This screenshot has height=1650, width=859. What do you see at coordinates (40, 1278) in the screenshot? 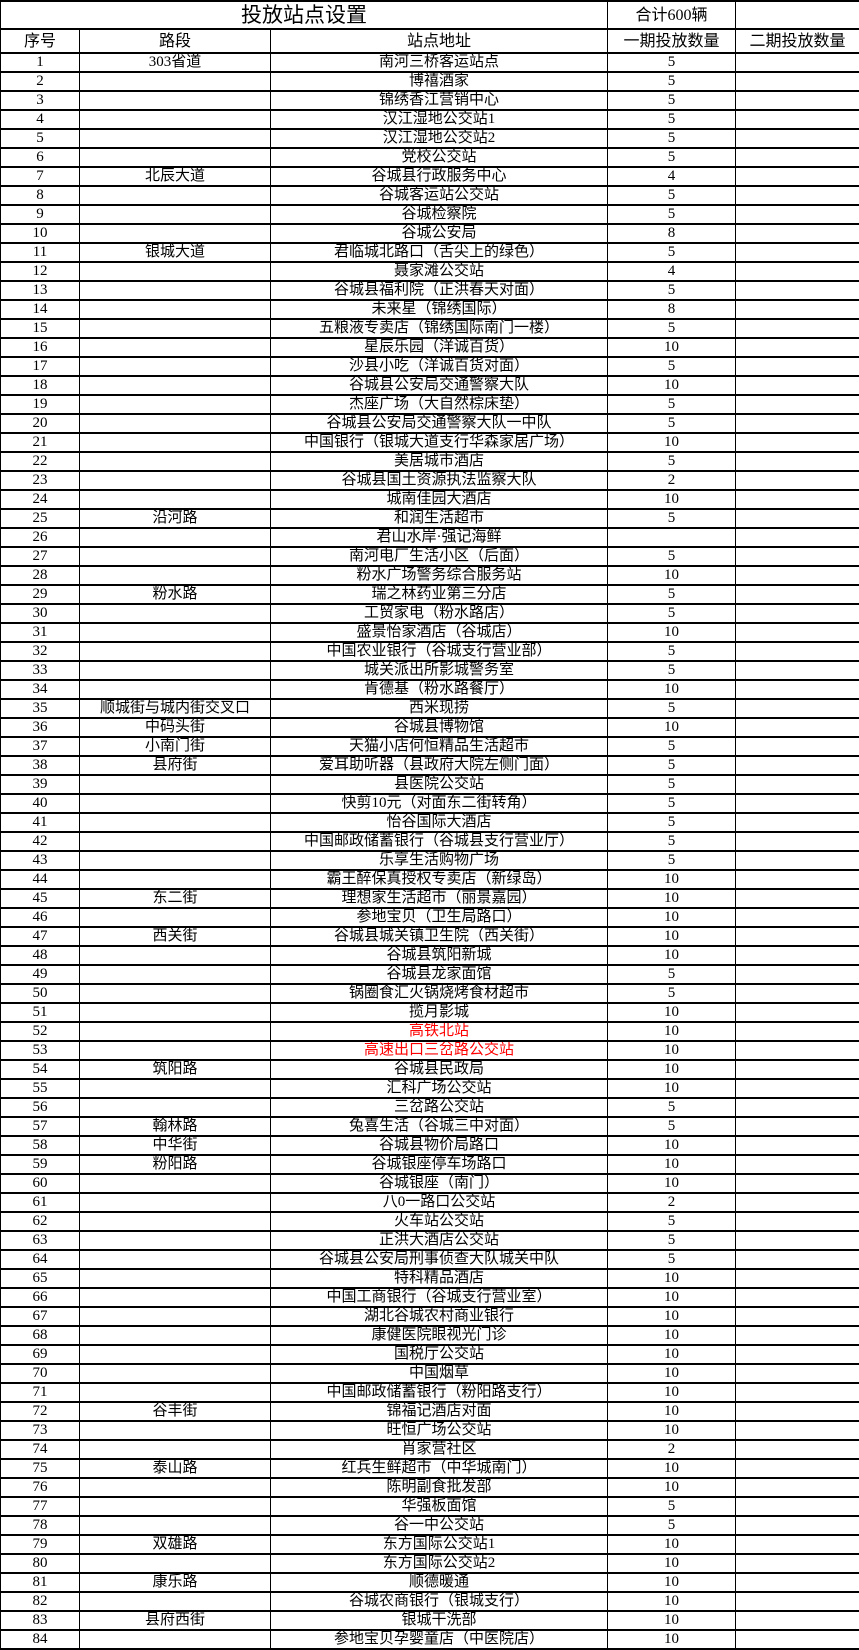
I see `cell-serial: 65` at bounding box center [40, 1278].